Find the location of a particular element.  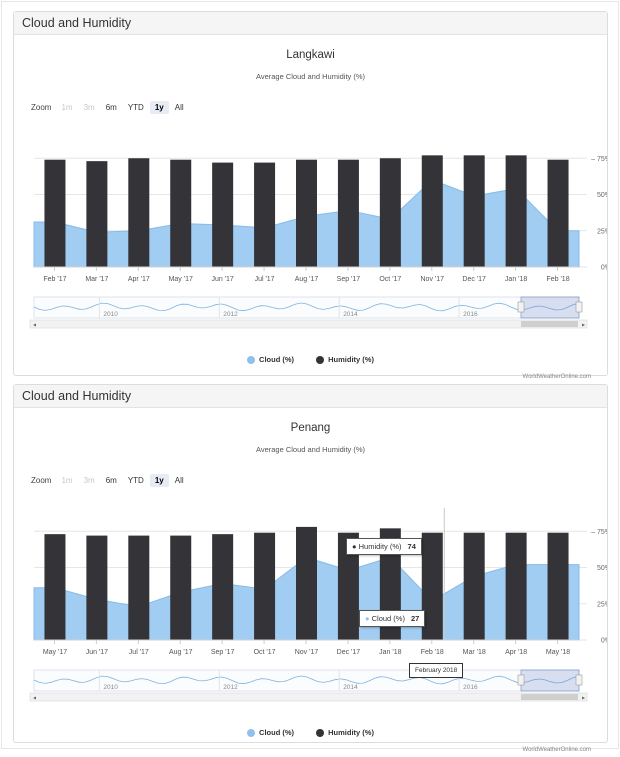

y-tick-label: – 75% is located at coordinates (599, 159).